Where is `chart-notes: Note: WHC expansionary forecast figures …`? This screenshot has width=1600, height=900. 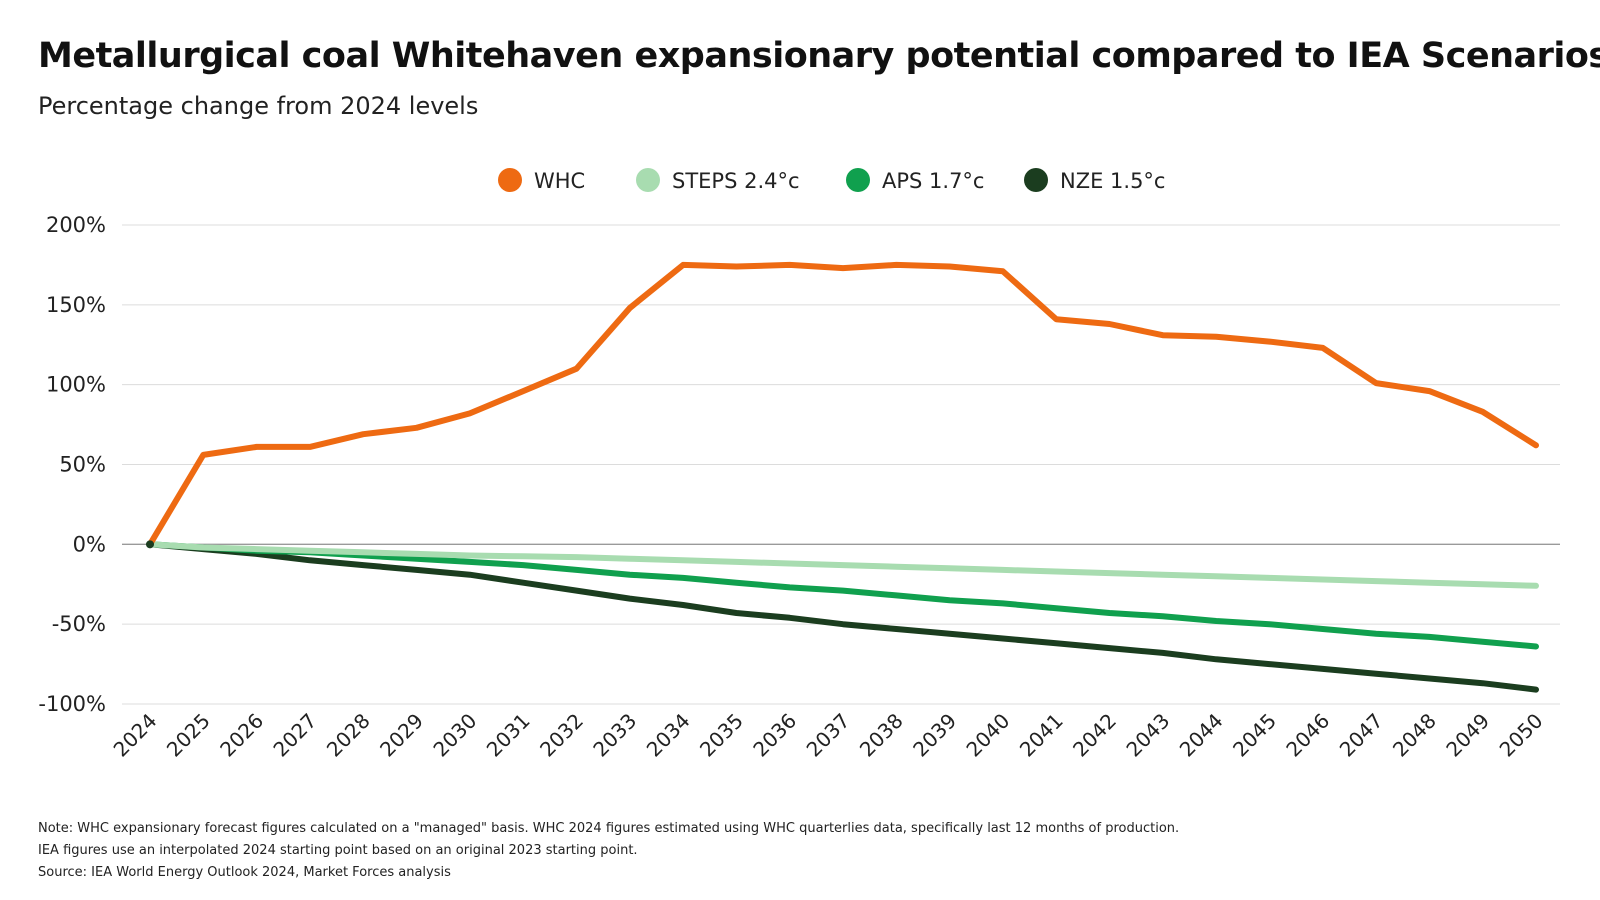
chart-notes: Note: WHC expansionary forecast figures … is located at coordinates (608, 851).